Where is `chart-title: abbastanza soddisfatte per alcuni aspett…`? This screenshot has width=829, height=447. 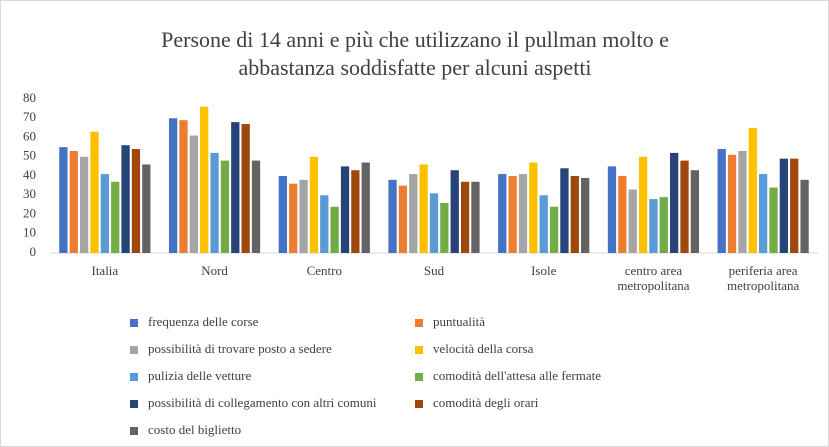 chart-title: abbastanza soddisfatte per alcuni aspett… is located at coordinates (414, 67).